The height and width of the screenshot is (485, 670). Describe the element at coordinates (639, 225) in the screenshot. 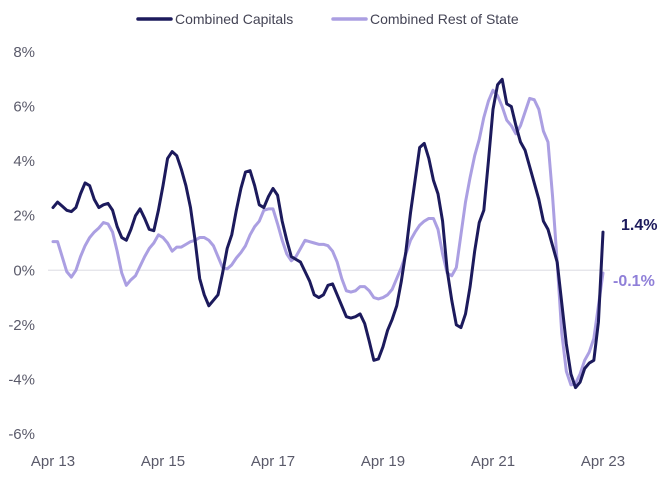

I see `end-label-combined-capitals: 1.4%` at that location.